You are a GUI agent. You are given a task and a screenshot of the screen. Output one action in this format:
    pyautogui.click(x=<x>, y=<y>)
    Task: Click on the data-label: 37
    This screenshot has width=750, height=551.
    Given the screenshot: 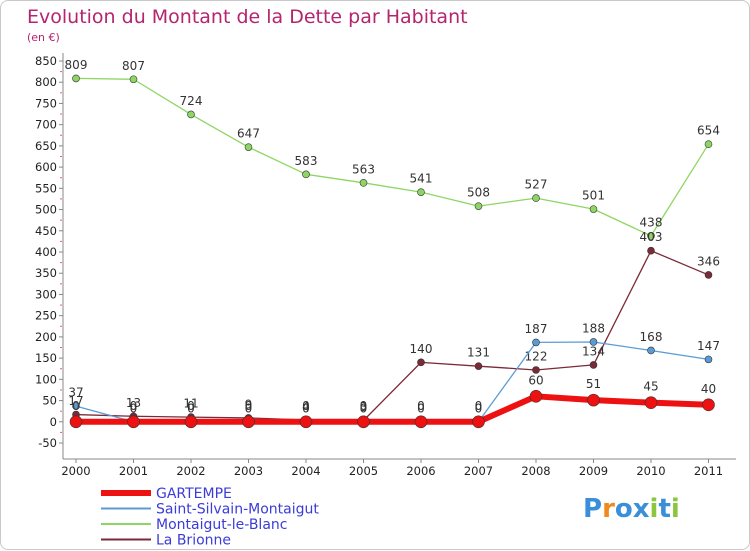 What is the action you would take?
    pyautogui.click(x=75, y=393)
    